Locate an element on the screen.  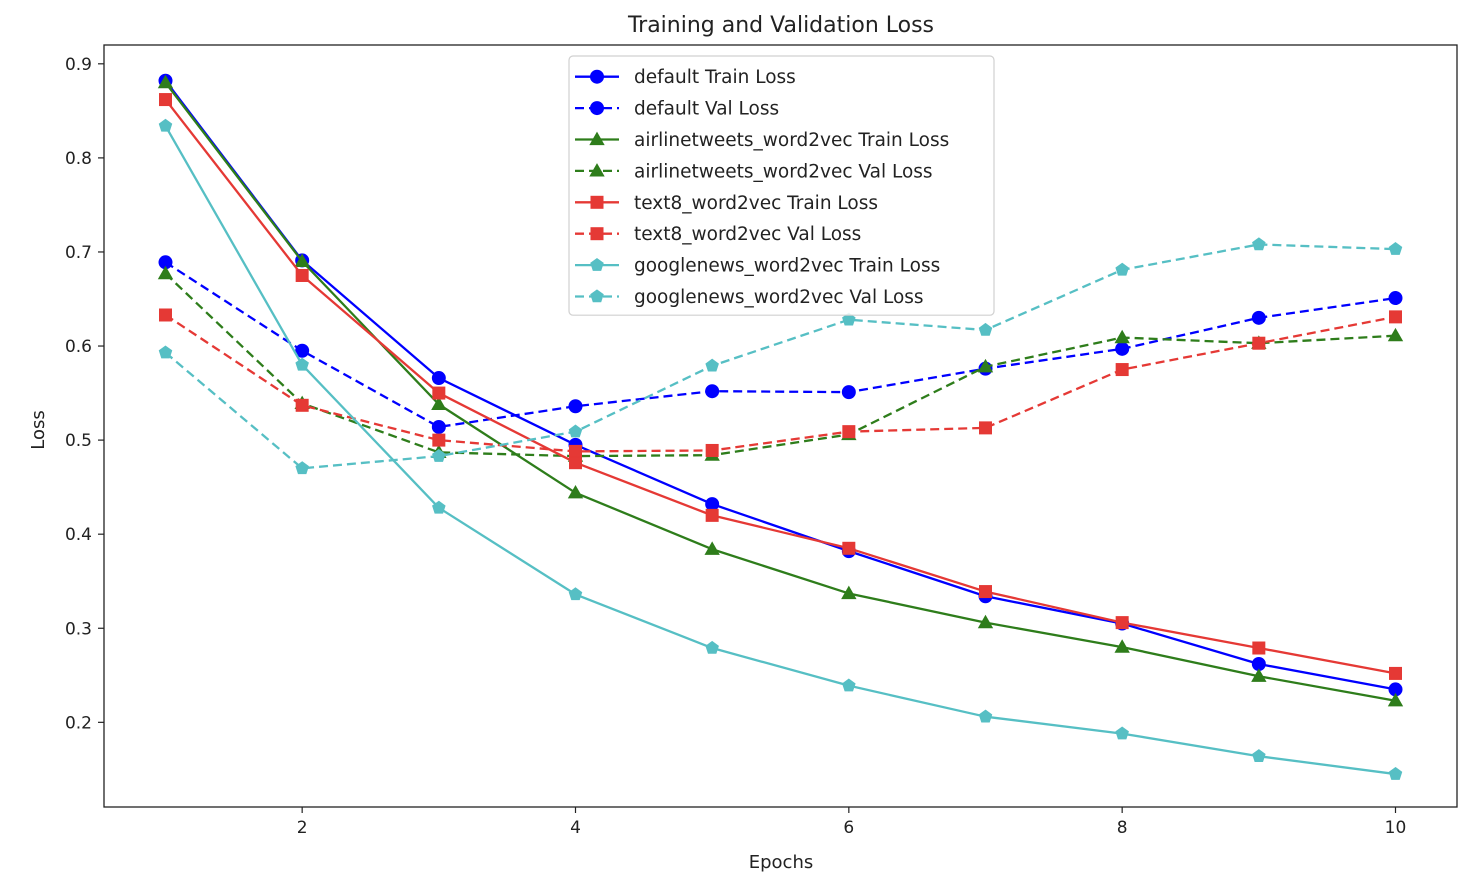
y-tick-label: 0.3 is located at coordinates (78, 629).